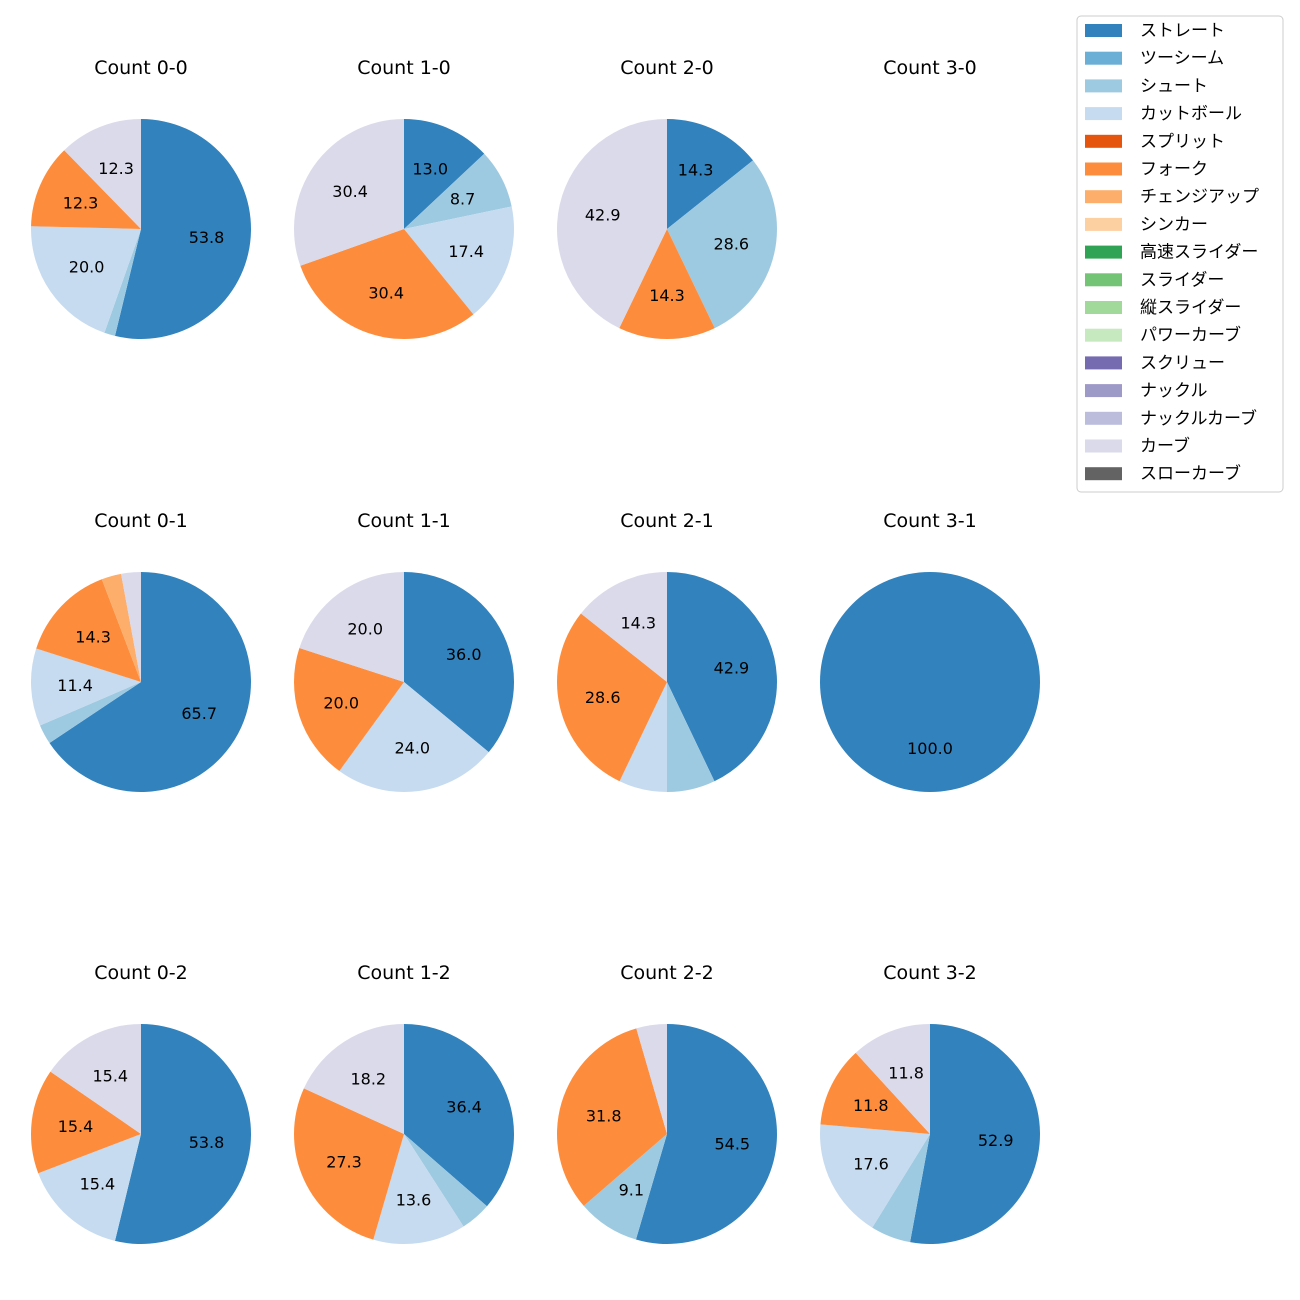  What do you see at coordinates (603, 214) in the screenshot?
I see `pie-value-label: 42.9` at bounding box center [603, 214].